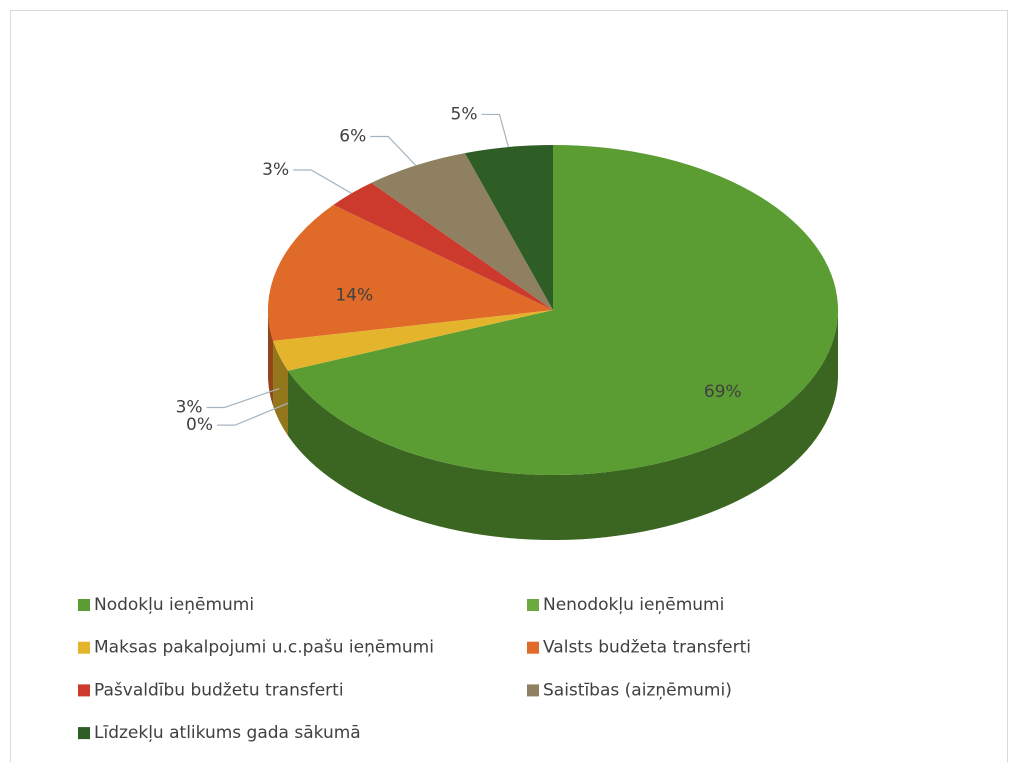 This screenshot has width=1019, height=762. I want to click on legend-label: Nenodokļu ieņēmumi, so click(633, 605).